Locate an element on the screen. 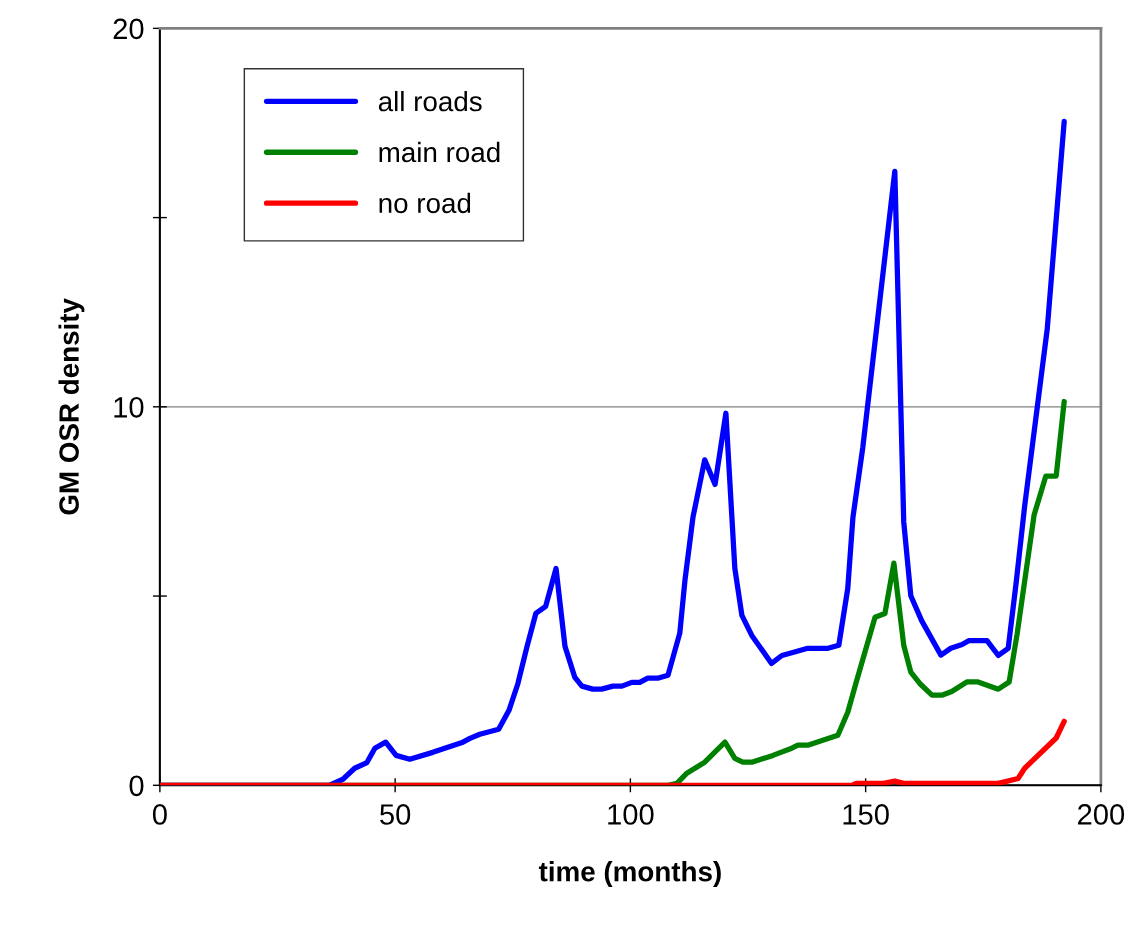 This screenshot has width=1142, height=945. legend-label: no road is located at coordinates (425, 203).